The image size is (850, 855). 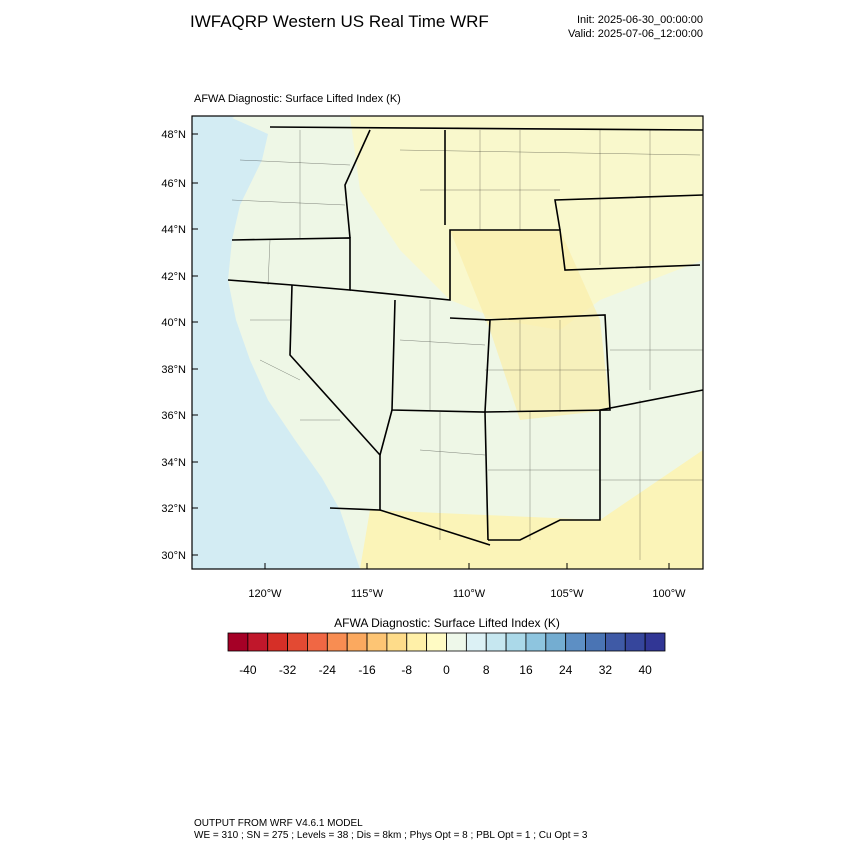 I want to click on lon-label: 120°W, so click(x=265, y=594).